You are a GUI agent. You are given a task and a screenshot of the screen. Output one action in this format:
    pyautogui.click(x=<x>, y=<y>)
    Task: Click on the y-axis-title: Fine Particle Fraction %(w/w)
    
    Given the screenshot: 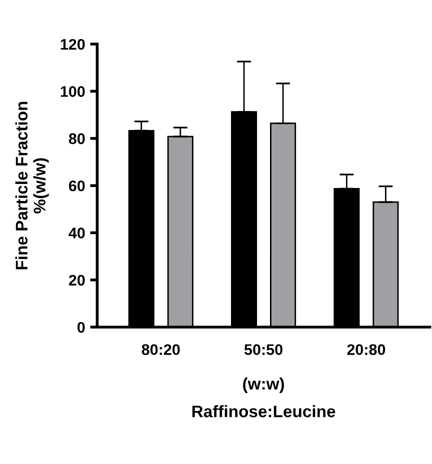 What is the action you would take?
    pyautogui.click(x=32, y=186)
    